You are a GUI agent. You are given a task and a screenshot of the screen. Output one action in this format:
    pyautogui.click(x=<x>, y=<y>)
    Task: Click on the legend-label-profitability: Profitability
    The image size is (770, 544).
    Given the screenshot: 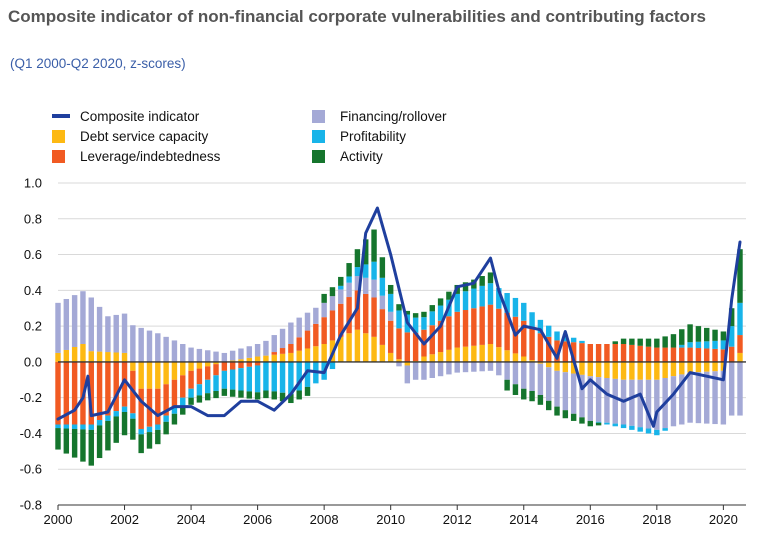 What is the action you would take?
    pyautogui.click(x=373, y=136)
    